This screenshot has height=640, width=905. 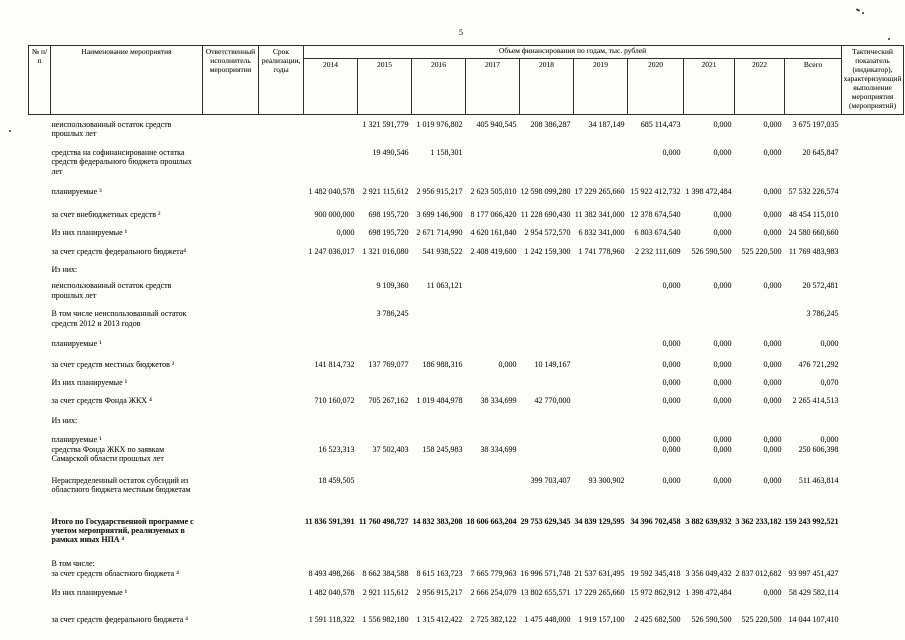 What do you see at coordinates (330, 86) in the screenshot?
I see `col-header-year-2014: 2014` at bounding box center [330, 86].